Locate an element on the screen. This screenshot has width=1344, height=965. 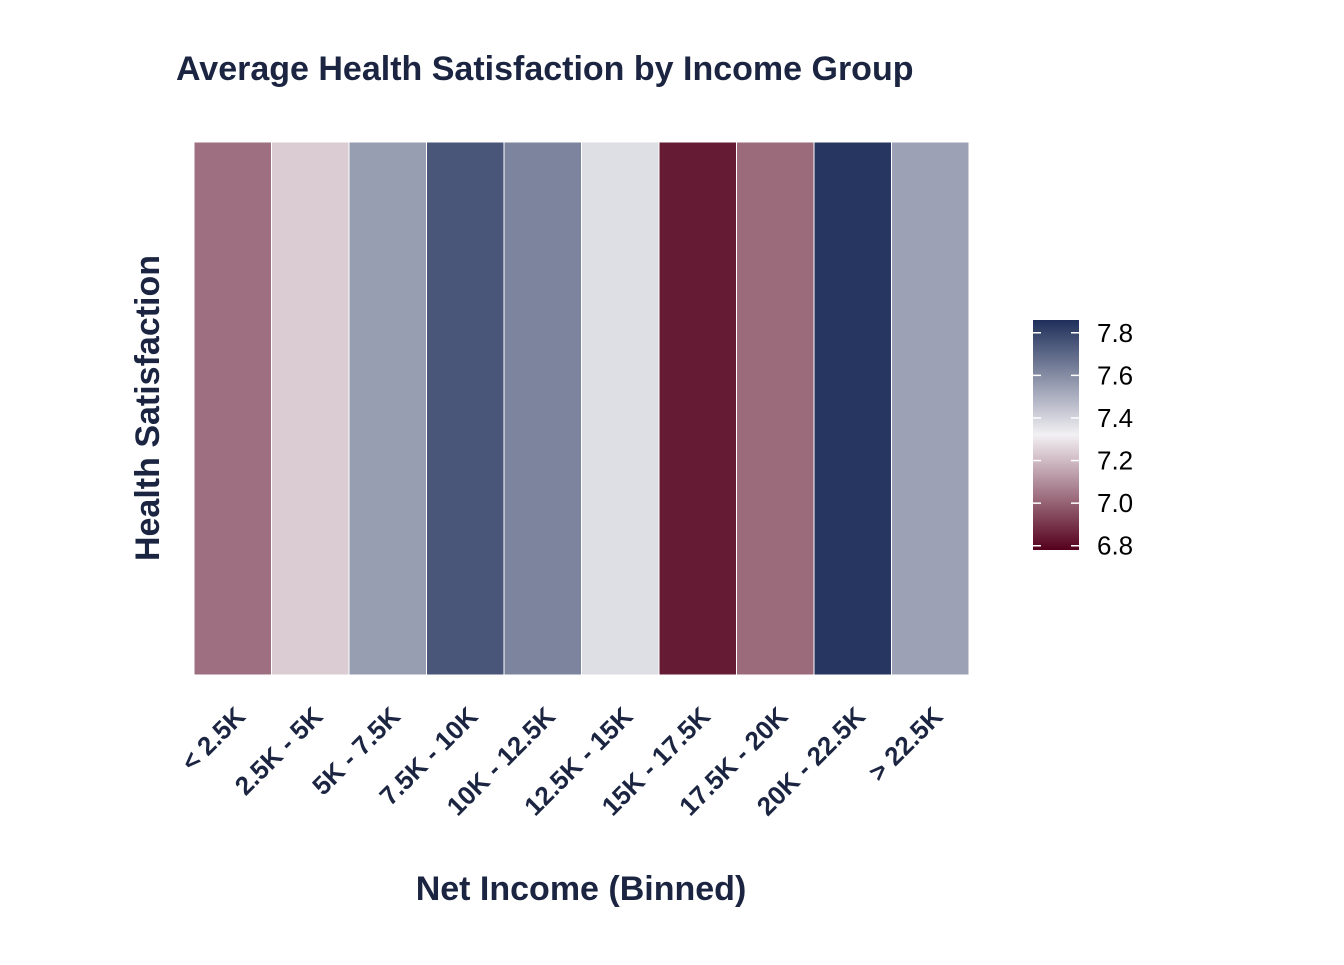
x-tick-label: > 22.5K is located at coordinates (905, 744).